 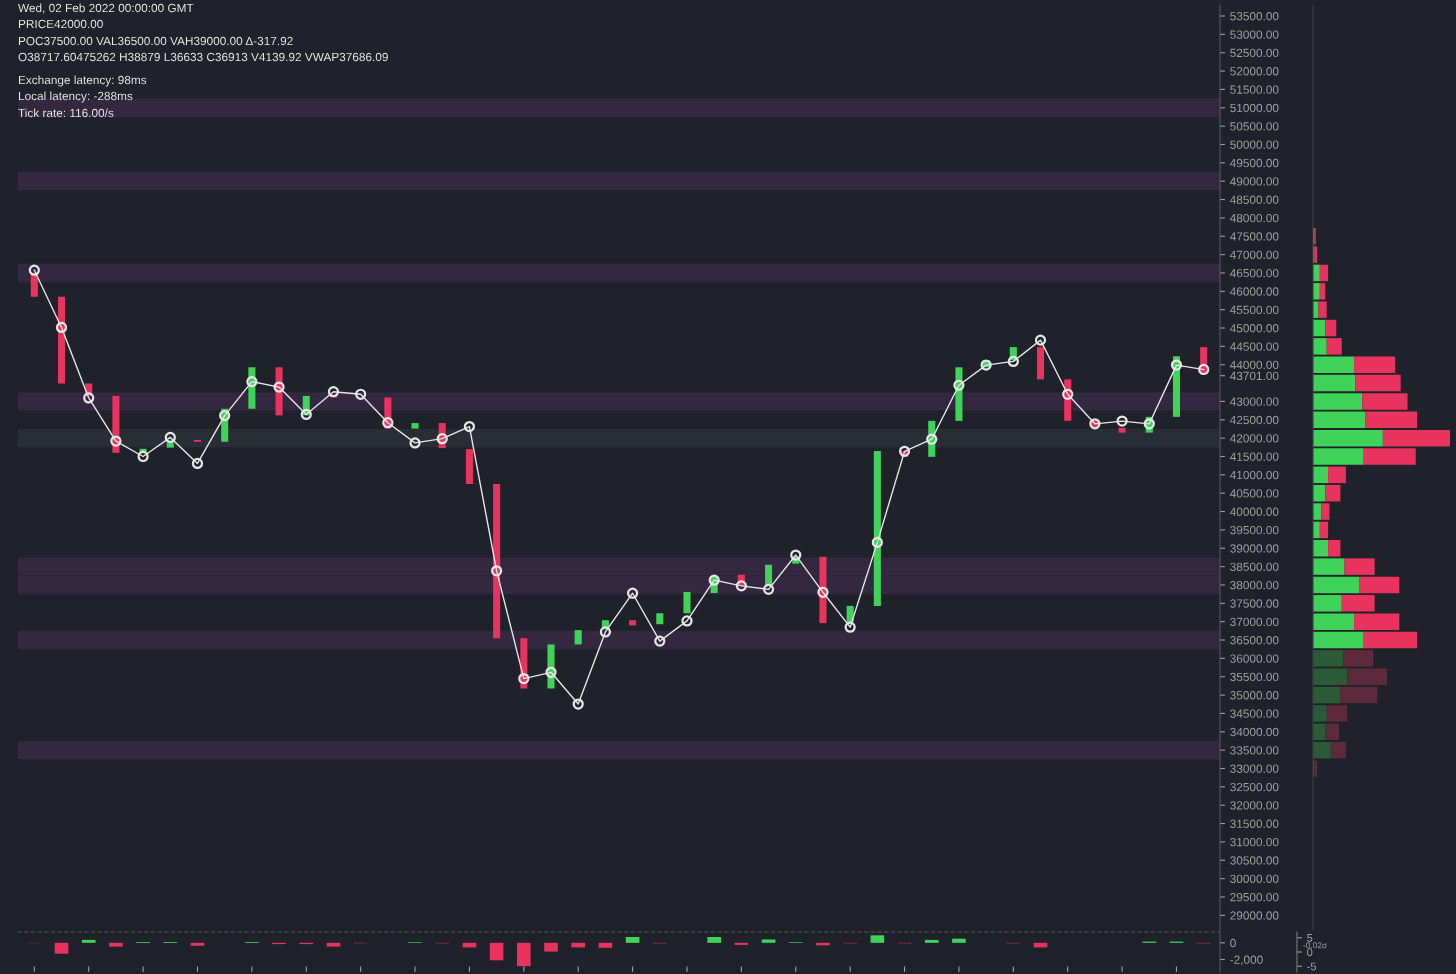 I want to click on y-tick-label: 41000.00, so click(x=1254, y=475).